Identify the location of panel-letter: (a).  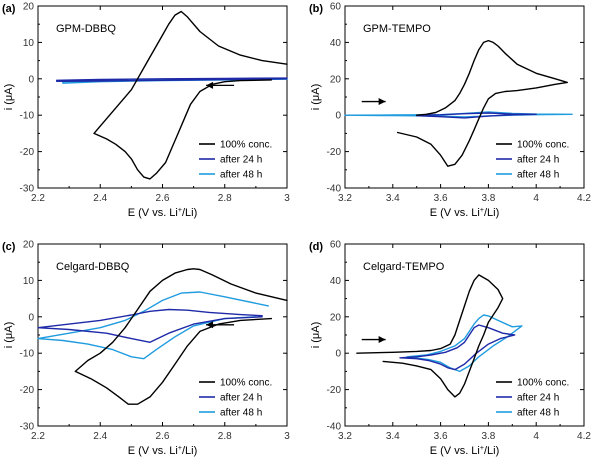
(9, 9).